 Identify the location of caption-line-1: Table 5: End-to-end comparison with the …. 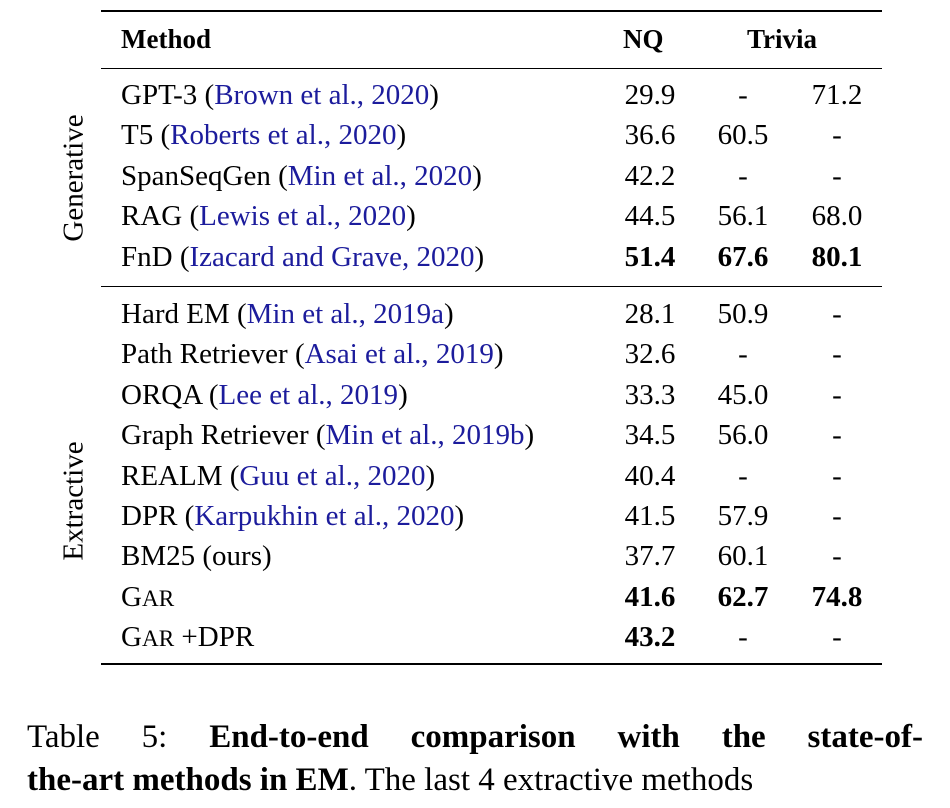
(475, 737).